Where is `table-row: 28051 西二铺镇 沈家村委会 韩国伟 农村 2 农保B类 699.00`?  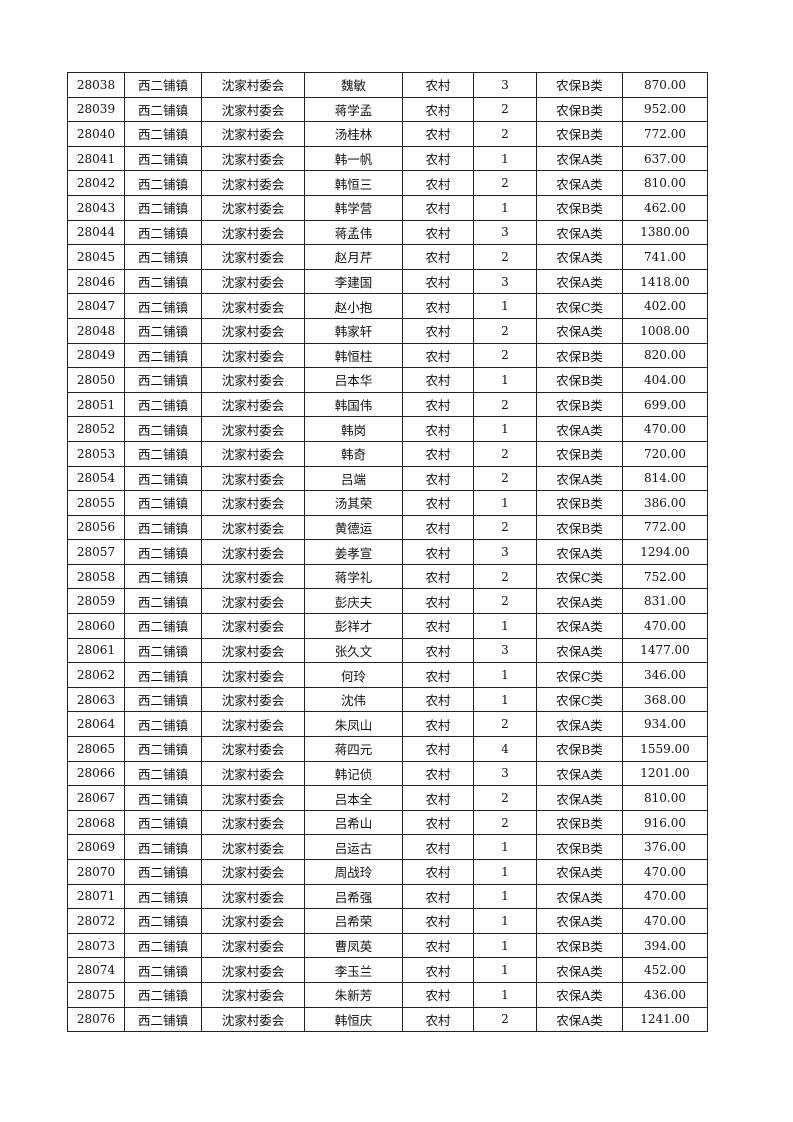
table-row: 28051 西二铺镇 沈家村委会 韩国伟 农村 2 农保B类 699.00 is located at coordinates (387, 404).